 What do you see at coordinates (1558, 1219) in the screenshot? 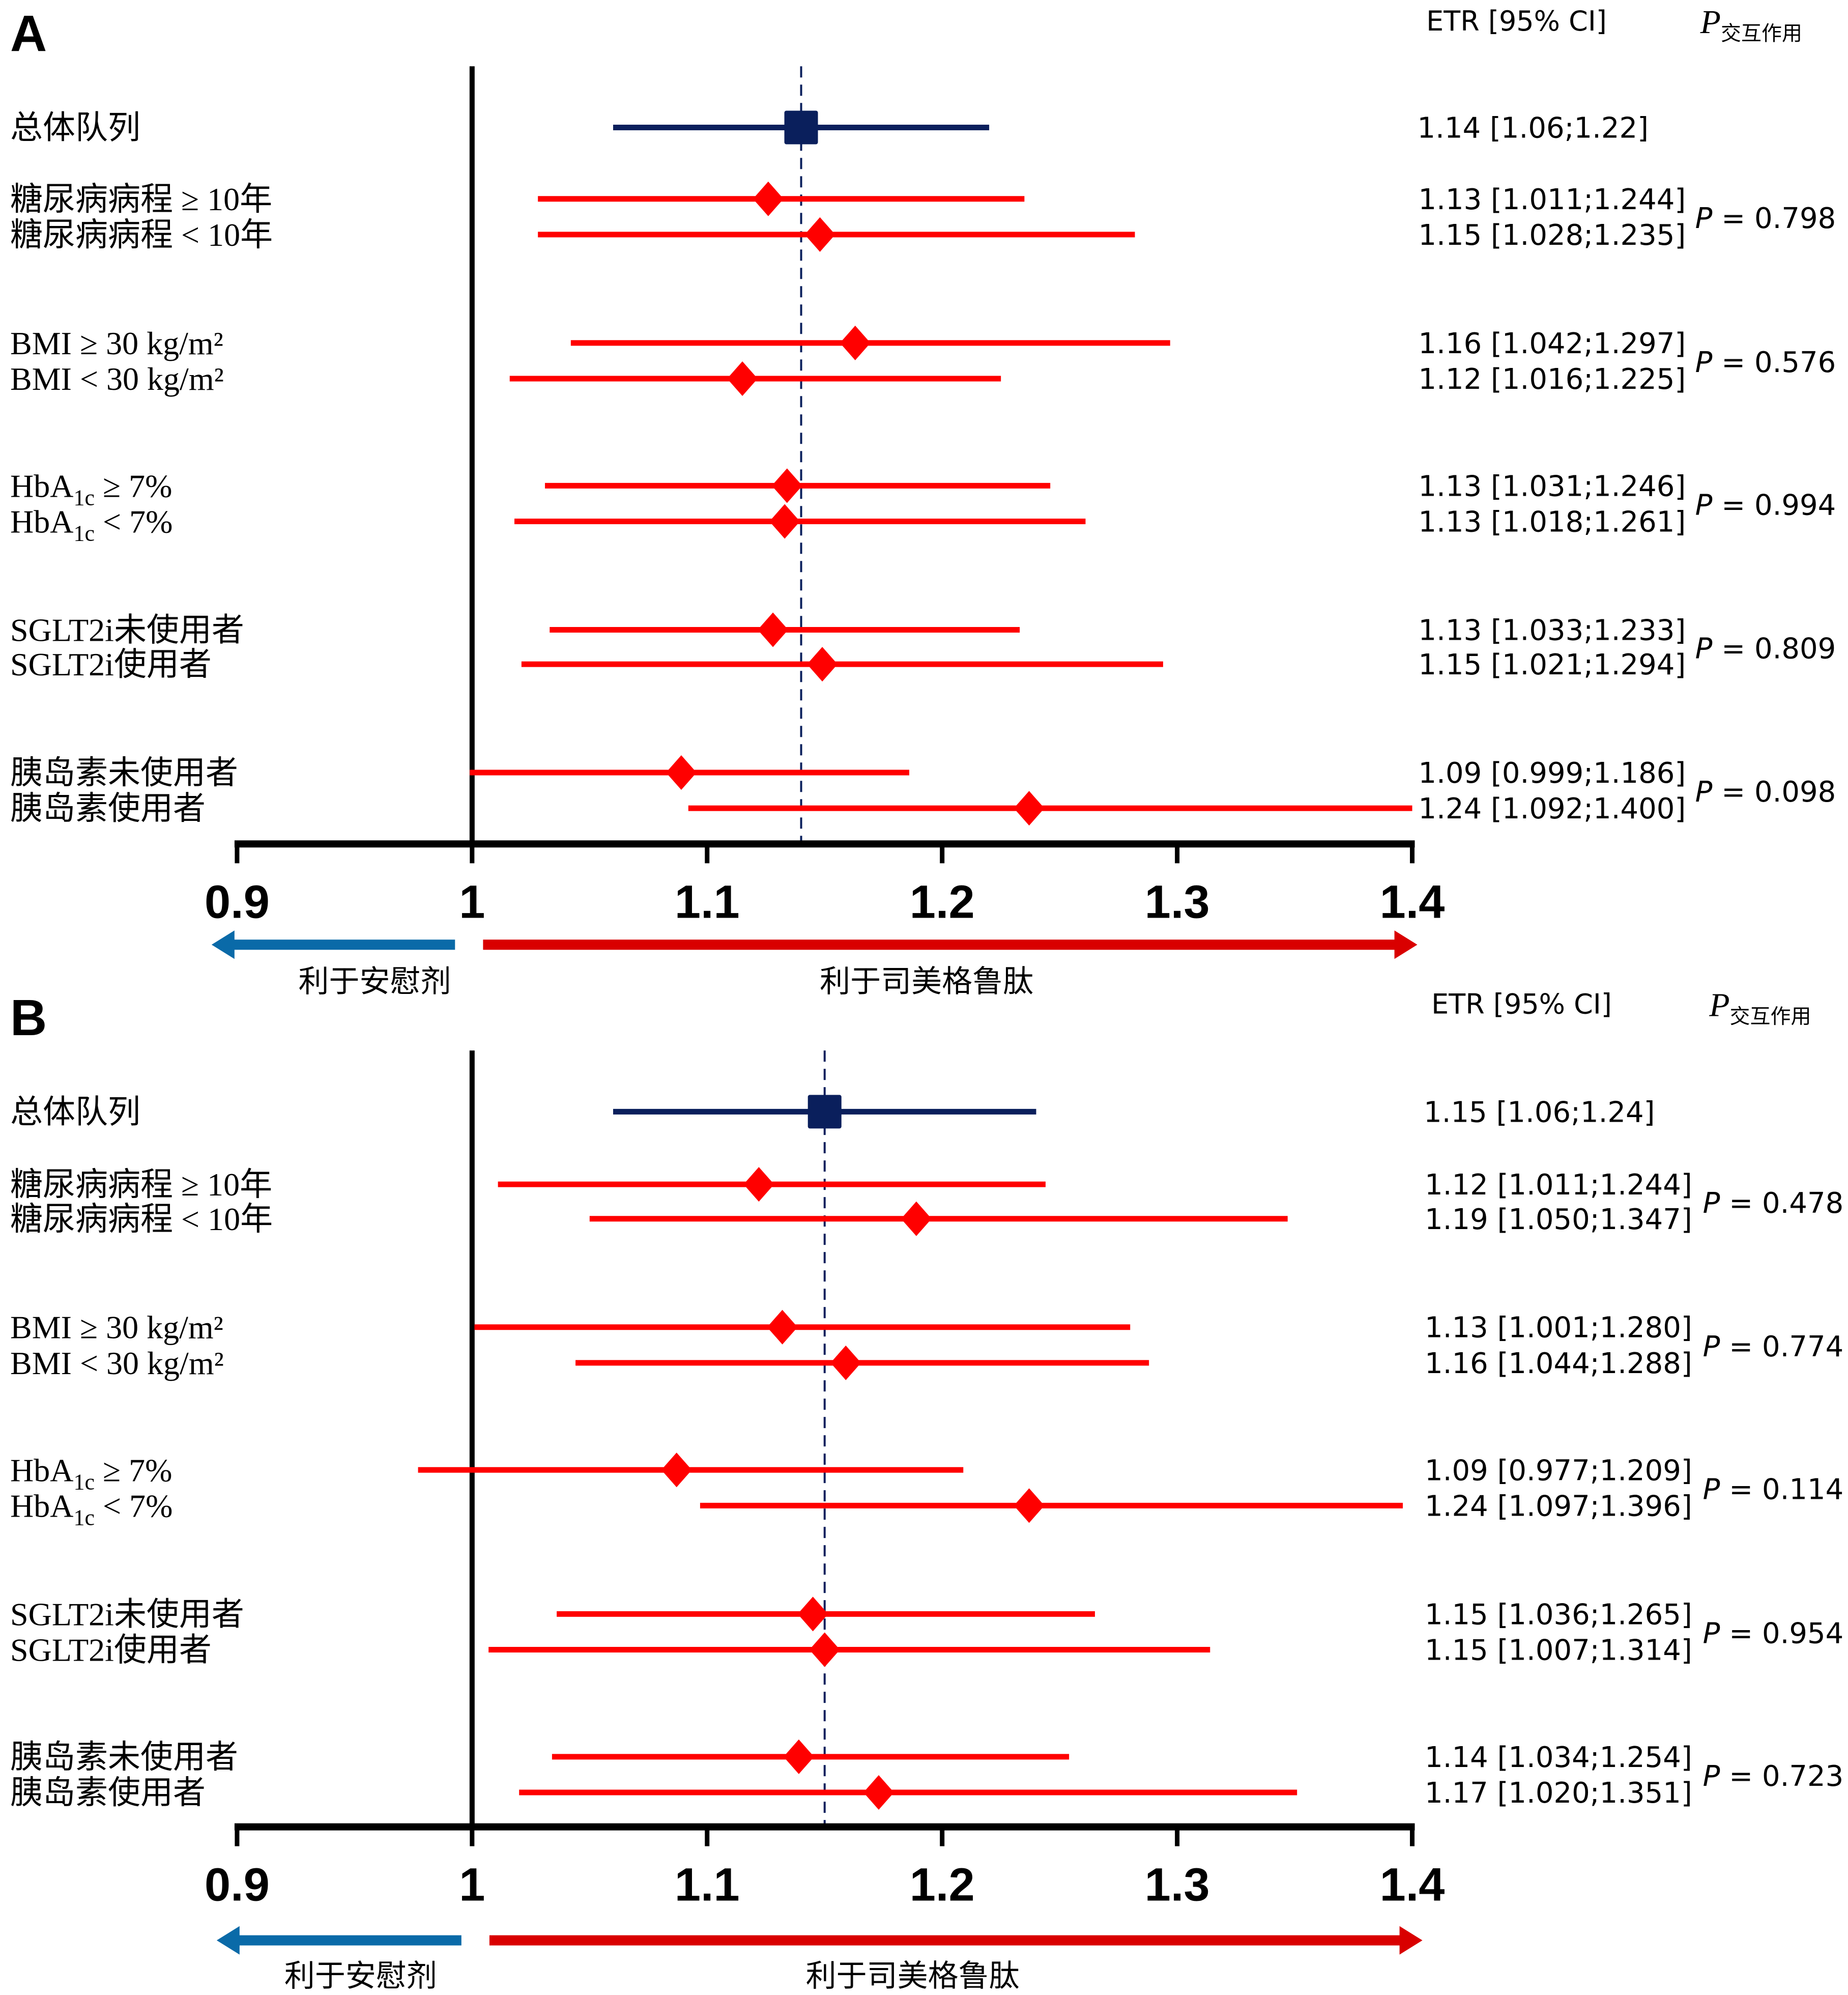
I see `etr-value: 1.19 [1.050;1.347]` at bounding box center [1558, 1219].